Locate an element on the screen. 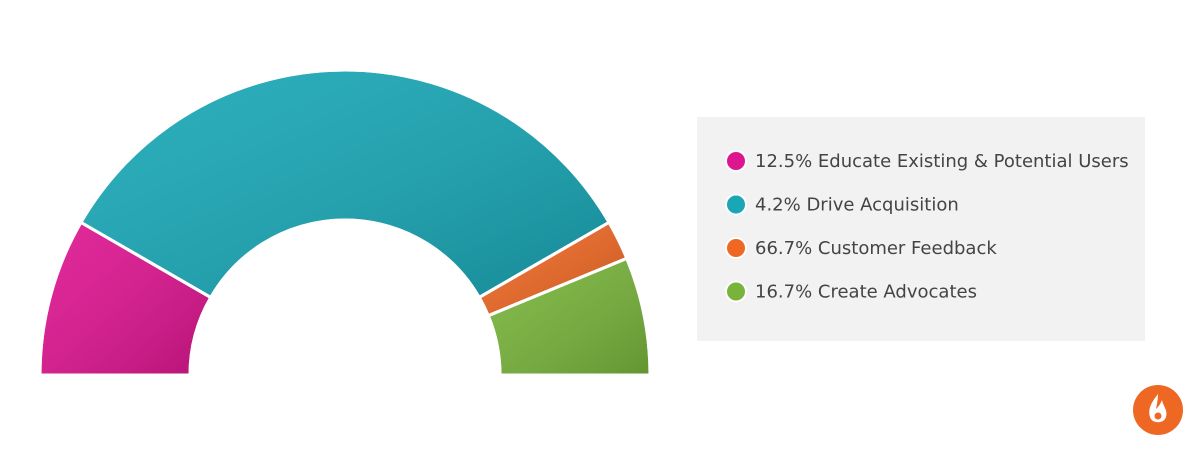  slice-shade is located at coordinates (569, 316).